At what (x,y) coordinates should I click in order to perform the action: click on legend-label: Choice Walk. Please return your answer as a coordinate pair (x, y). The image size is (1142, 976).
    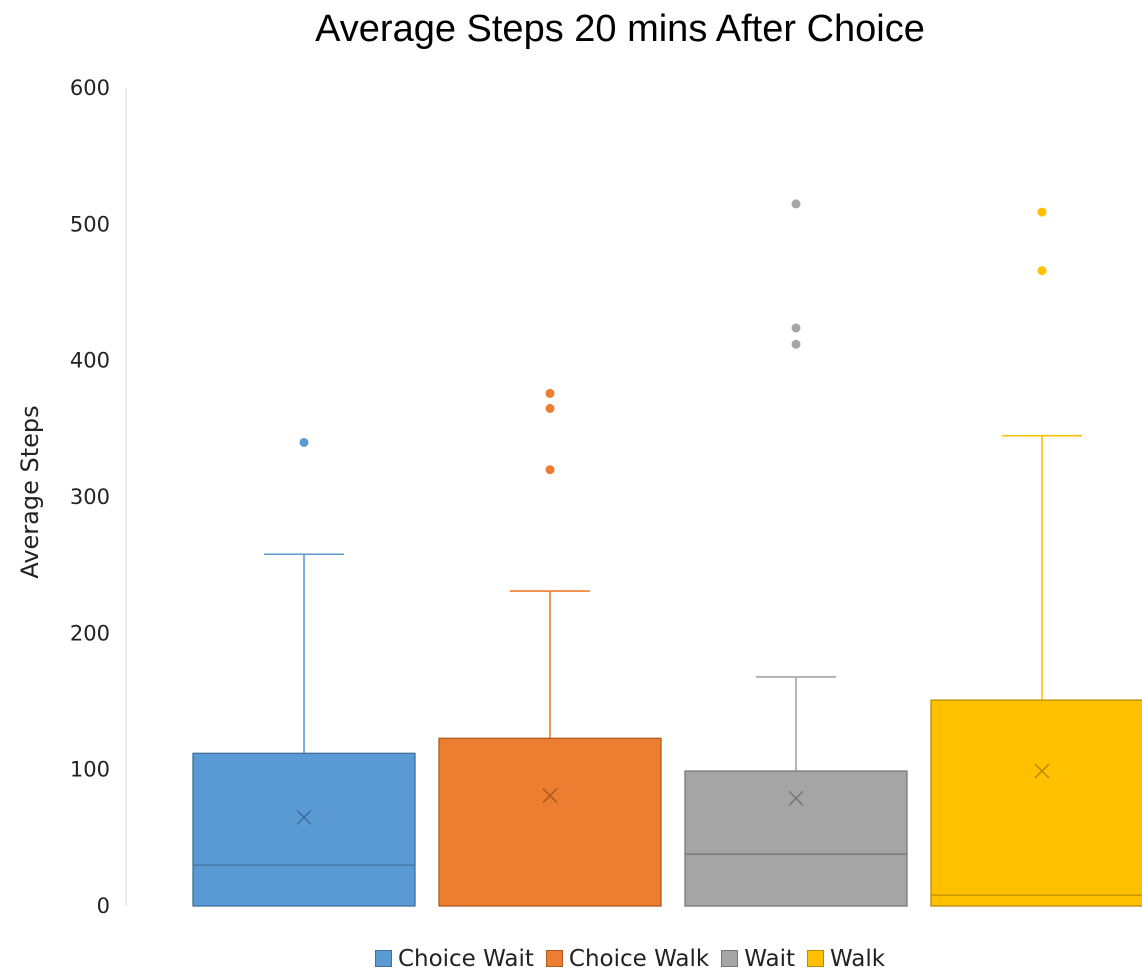
    Looking at the image, I should click on (639, 959).